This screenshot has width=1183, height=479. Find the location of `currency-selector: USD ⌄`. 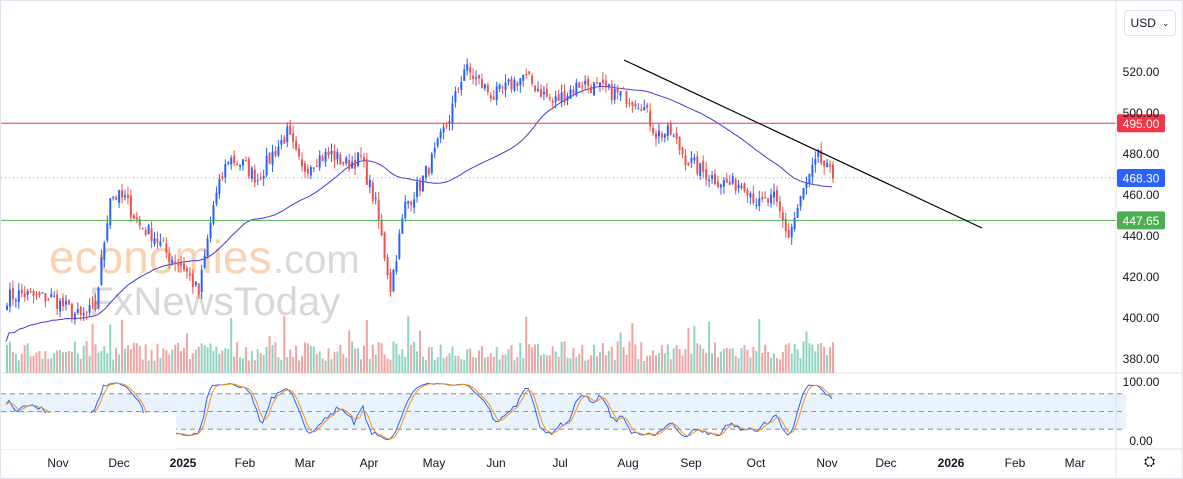

currency-selector: USD ⌄ is located at coordinates (1150, 23).